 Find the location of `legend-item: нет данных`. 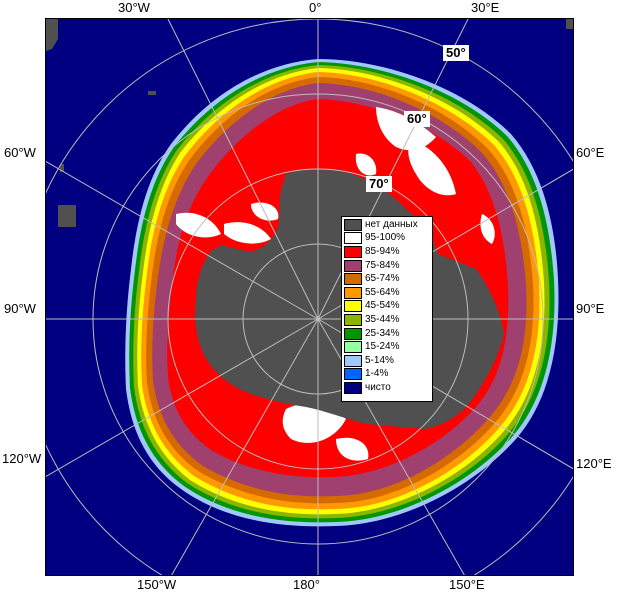

legend-item: нет данных is located at coordinates (387, 225).